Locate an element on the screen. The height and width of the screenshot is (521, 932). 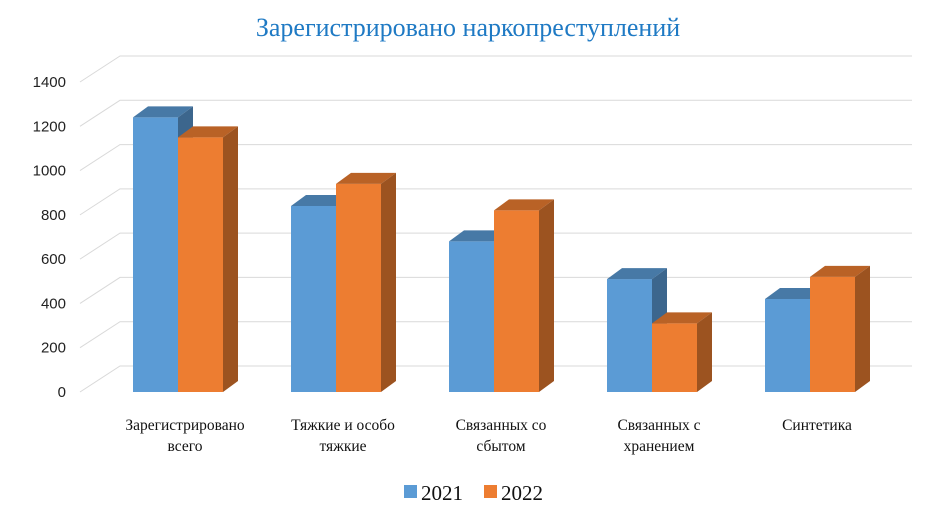
legend: 2021 2022 is located at coordinates (473, 493).